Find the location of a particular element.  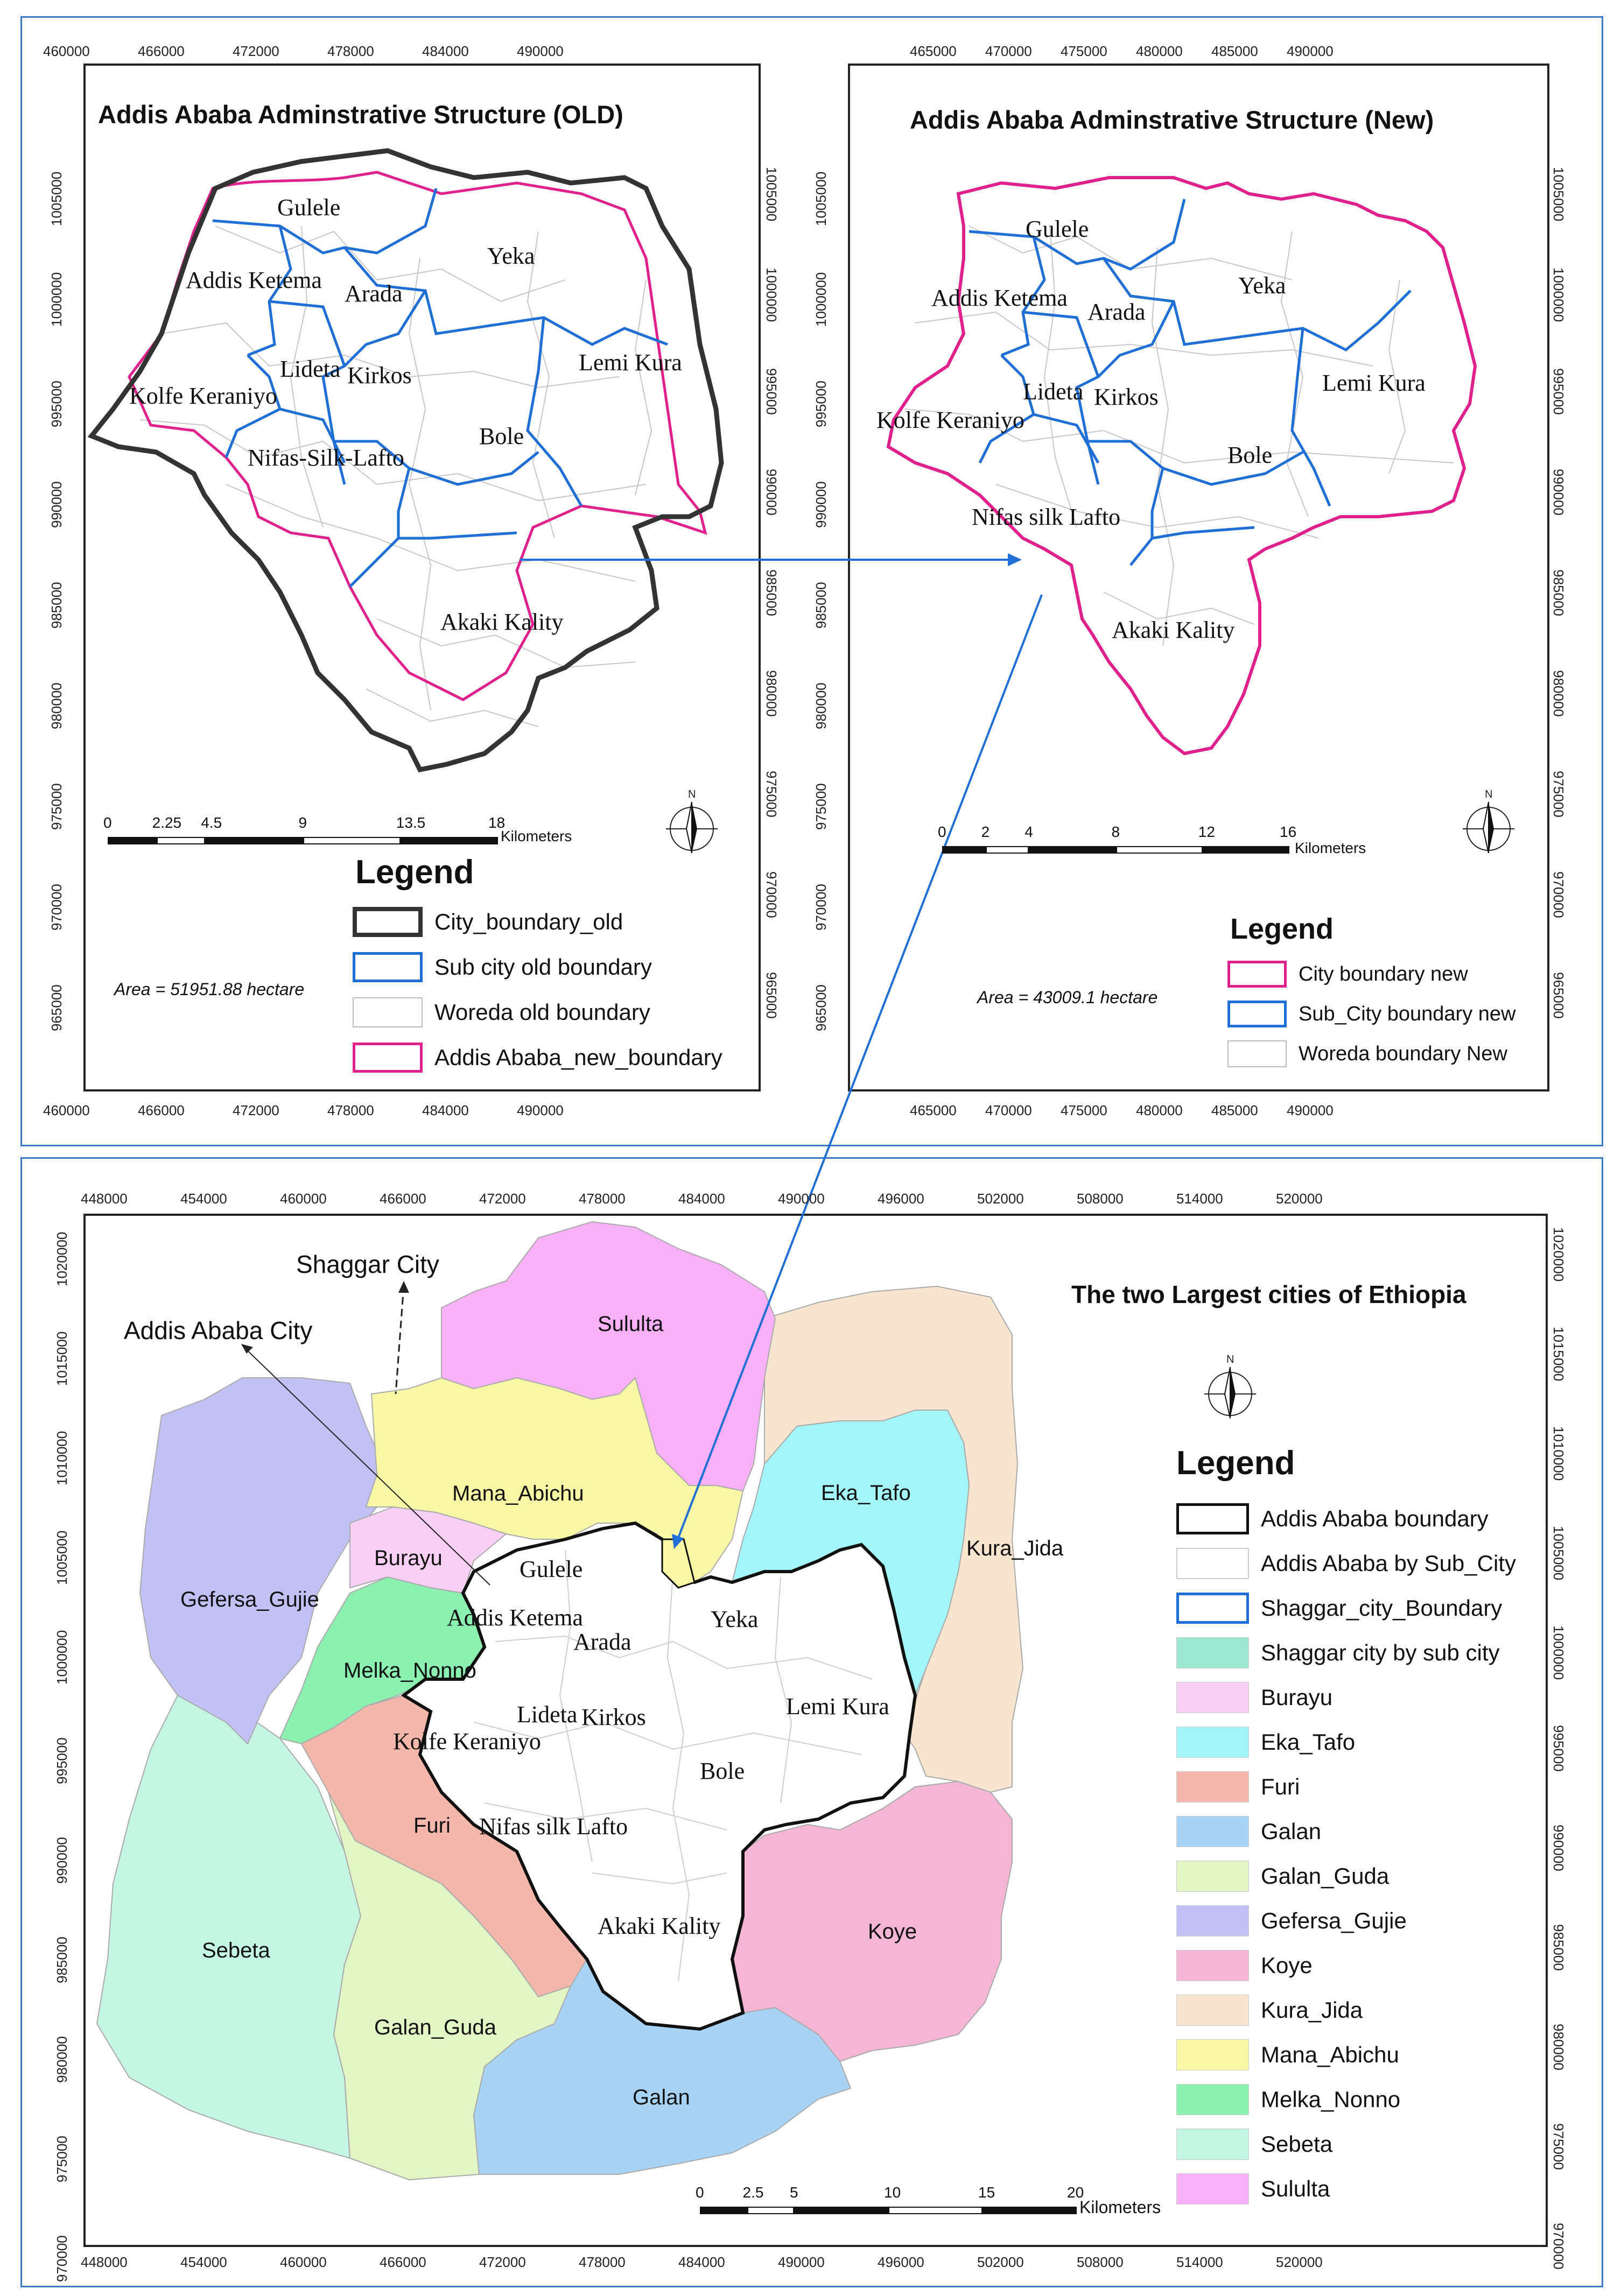

scale-tick-label: 2.25 is located at coordinates (167, 822).